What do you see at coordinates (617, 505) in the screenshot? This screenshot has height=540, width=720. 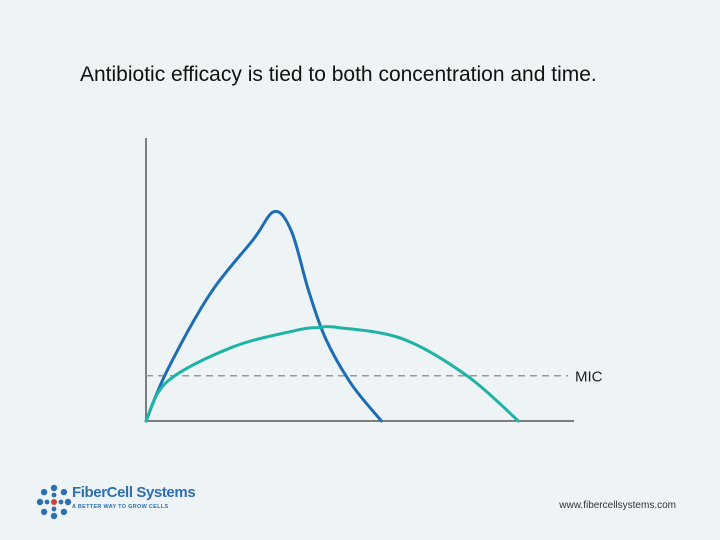 I see `website-url: www.fibercellsystems.com` at bounding box center [617, 505].